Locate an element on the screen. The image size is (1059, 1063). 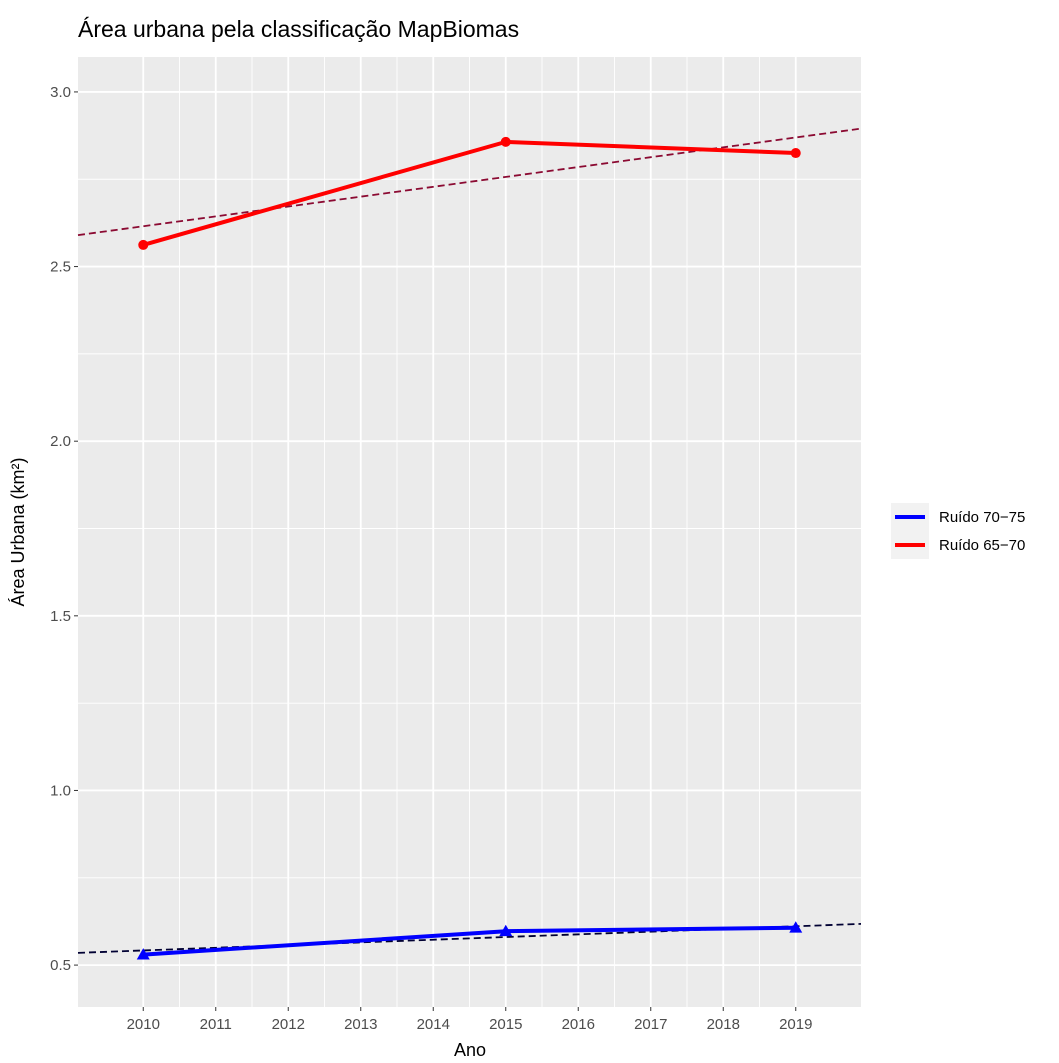
legend-label-series-0: Ruído 70−75 is located at coordinates (982, 517).